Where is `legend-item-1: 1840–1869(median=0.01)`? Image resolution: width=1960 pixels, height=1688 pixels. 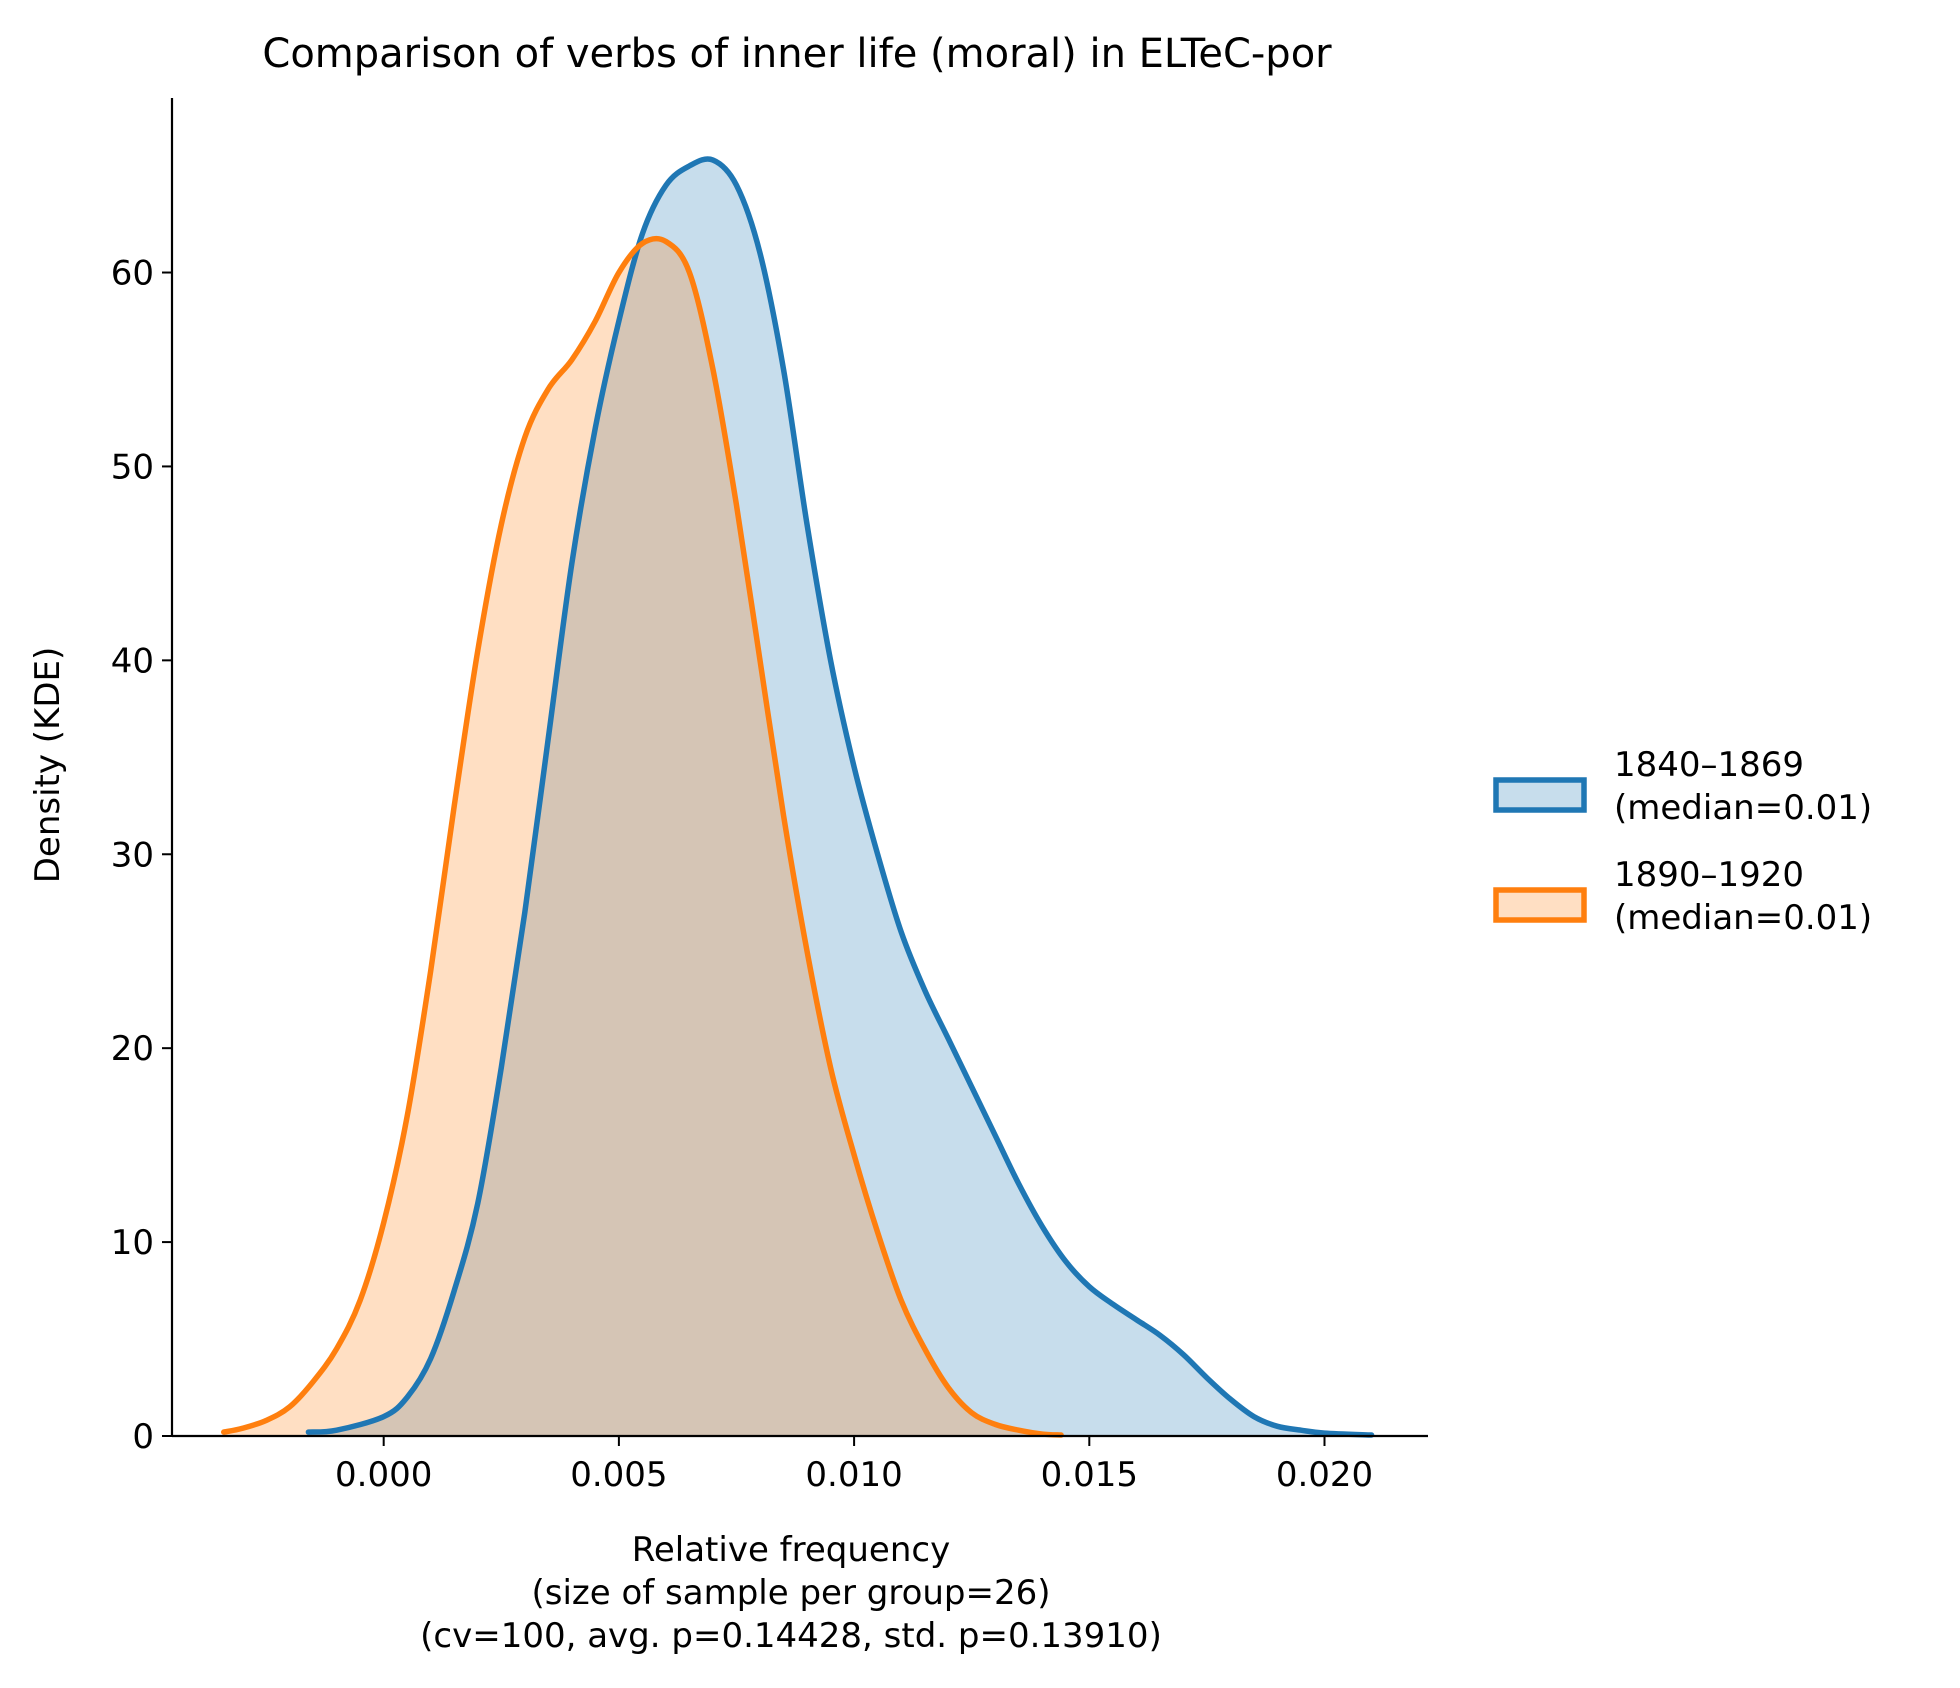 legend-item-1: 1840–1869(median=0.01) is located at coordinates (1682, 786).